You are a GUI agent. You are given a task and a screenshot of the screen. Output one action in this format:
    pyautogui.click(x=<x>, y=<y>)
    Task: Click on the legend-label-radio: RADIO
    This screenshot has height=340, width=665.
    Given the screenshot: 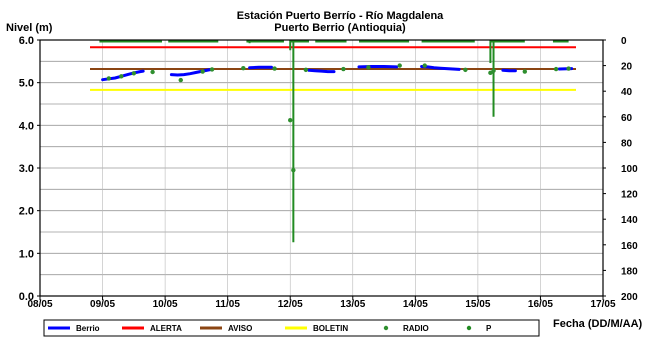 What is the action you would take?
    pyautogui.click(x=416, y=328)
    